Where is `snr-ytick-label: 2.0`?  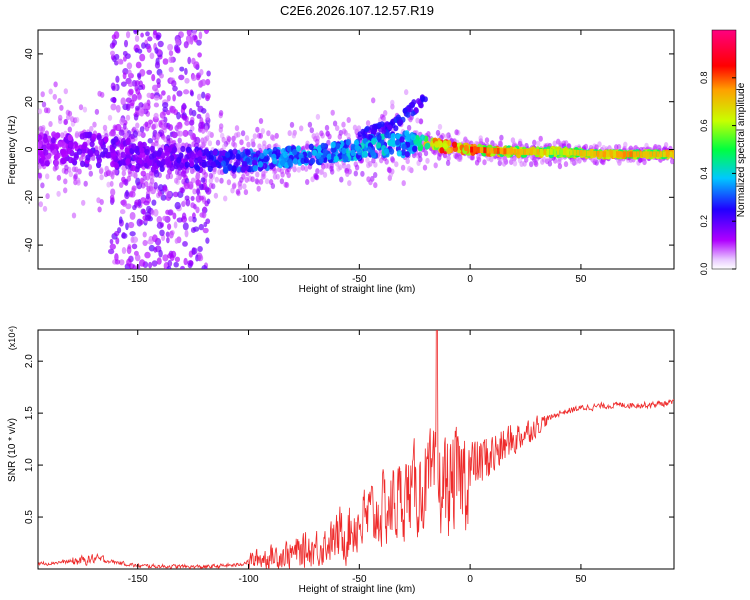 snr-ytick-label: 2.0 is located at coordinates (29, 361).